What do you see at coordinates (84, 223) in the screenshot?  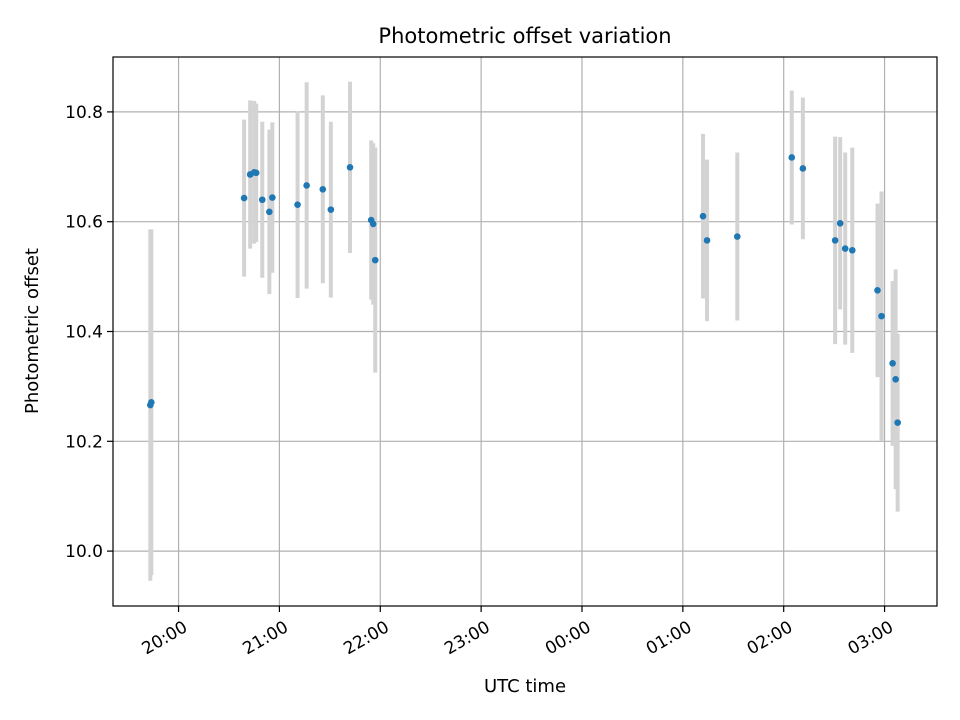 I see `y-tick-label: 10.6` at bounding box center [84, 223].